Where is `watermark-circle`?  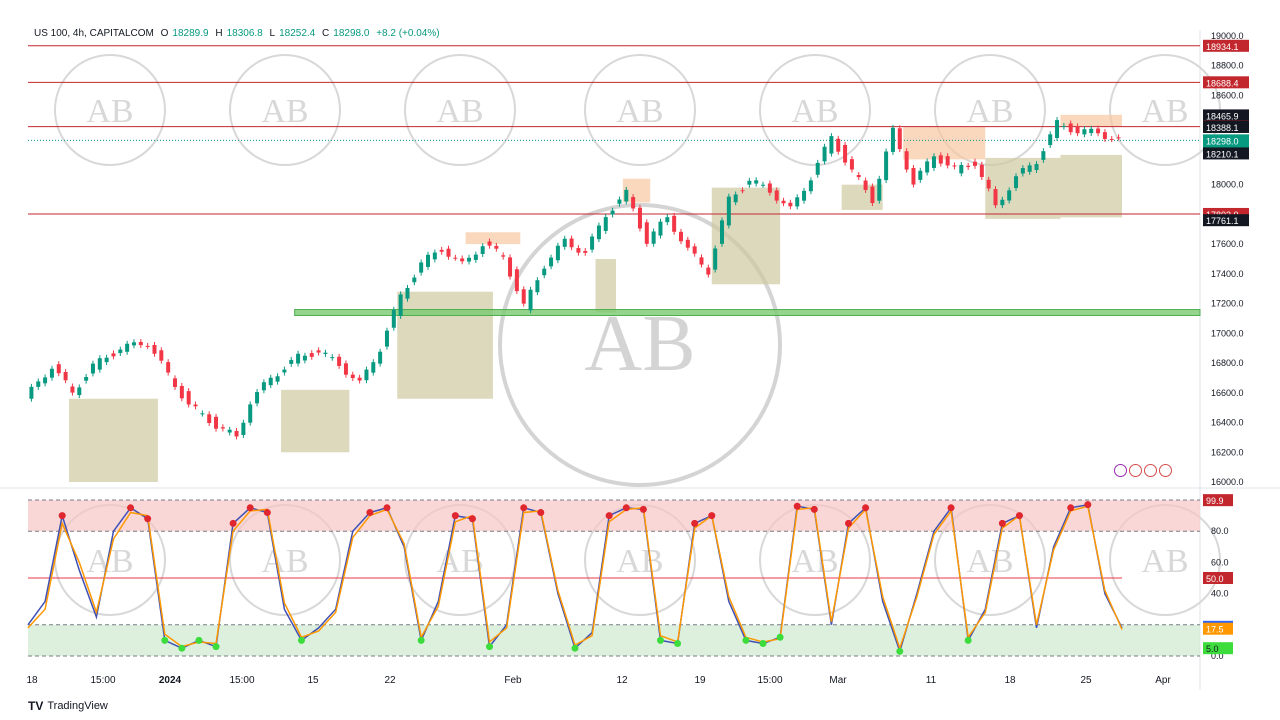 watermark-circle is located at coordinates (285, 110).